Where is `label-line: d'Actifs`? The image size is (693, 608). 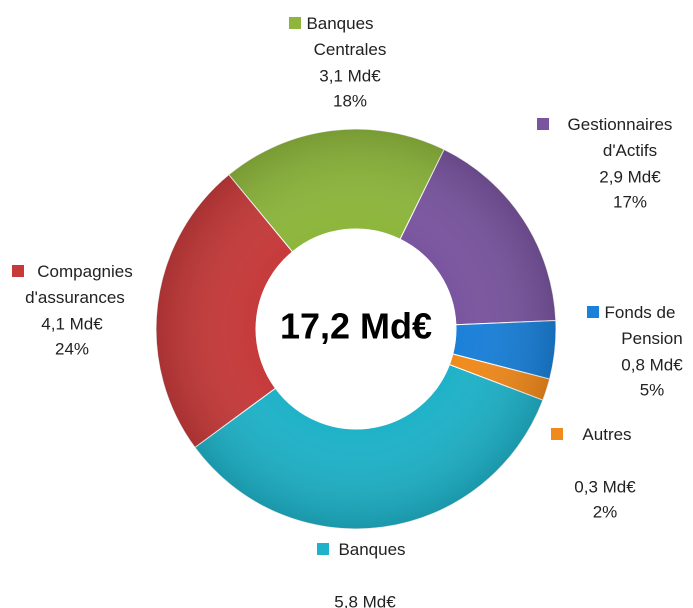 label-line: d'Actifs is located at coordinates (630, 150).